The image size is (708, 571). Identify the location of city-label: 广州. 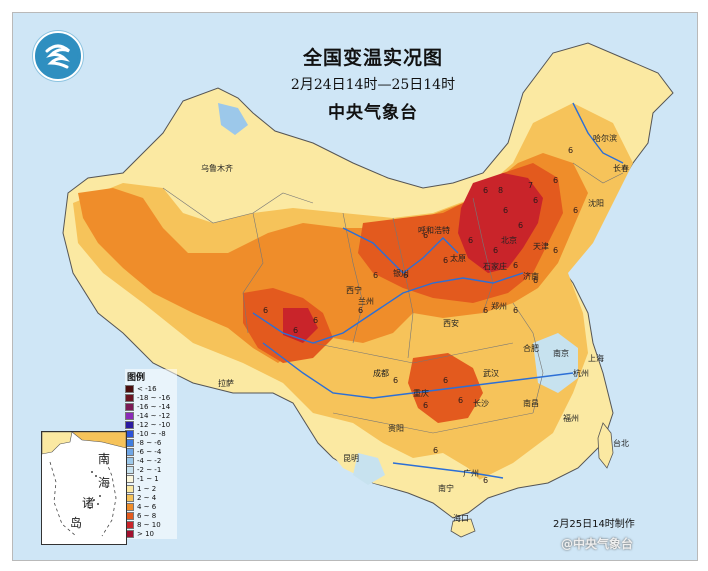
(471, 473).